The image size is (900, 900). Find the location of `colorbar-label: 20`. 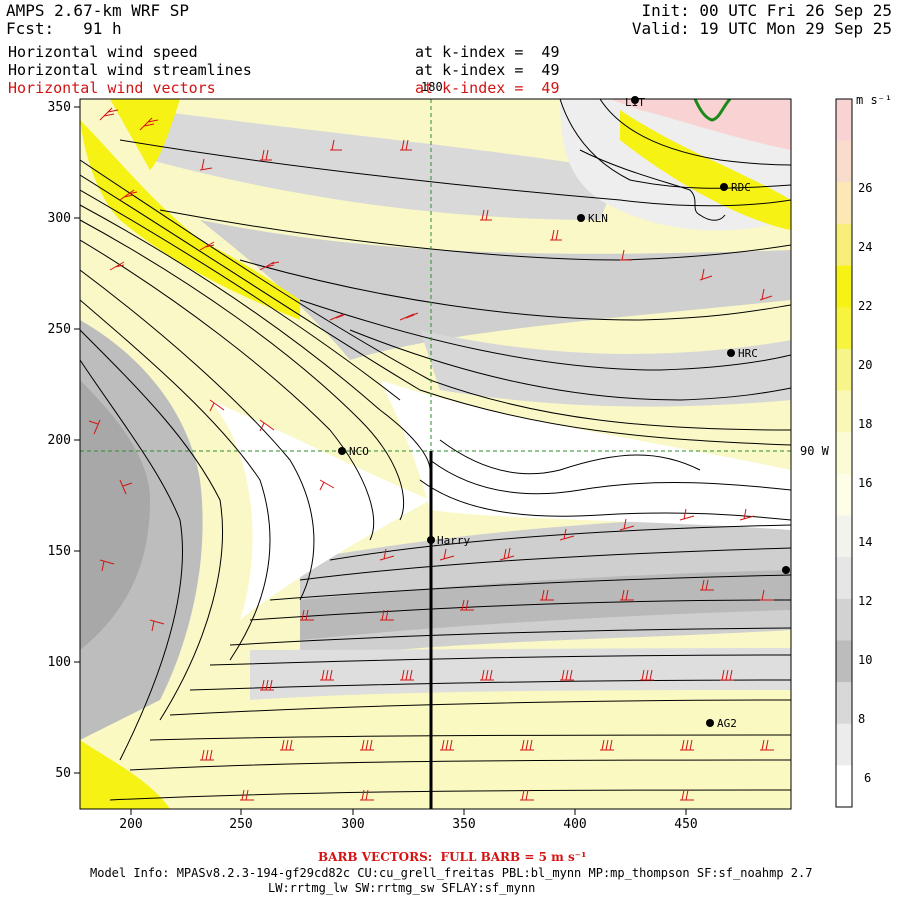

colorbar-label: 20 is located at coordinates (865, 365).